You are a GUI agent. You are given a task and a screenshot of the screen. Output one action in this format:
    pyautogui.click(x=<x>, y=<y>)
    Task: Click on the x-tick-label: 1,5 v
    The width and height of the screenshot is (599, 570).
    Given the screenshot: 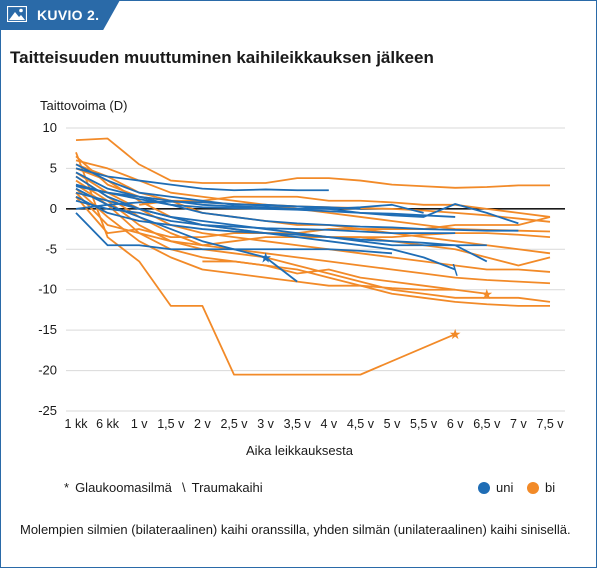 What is the action you would take?
    pyautogui.click(x=171, y=424)
    